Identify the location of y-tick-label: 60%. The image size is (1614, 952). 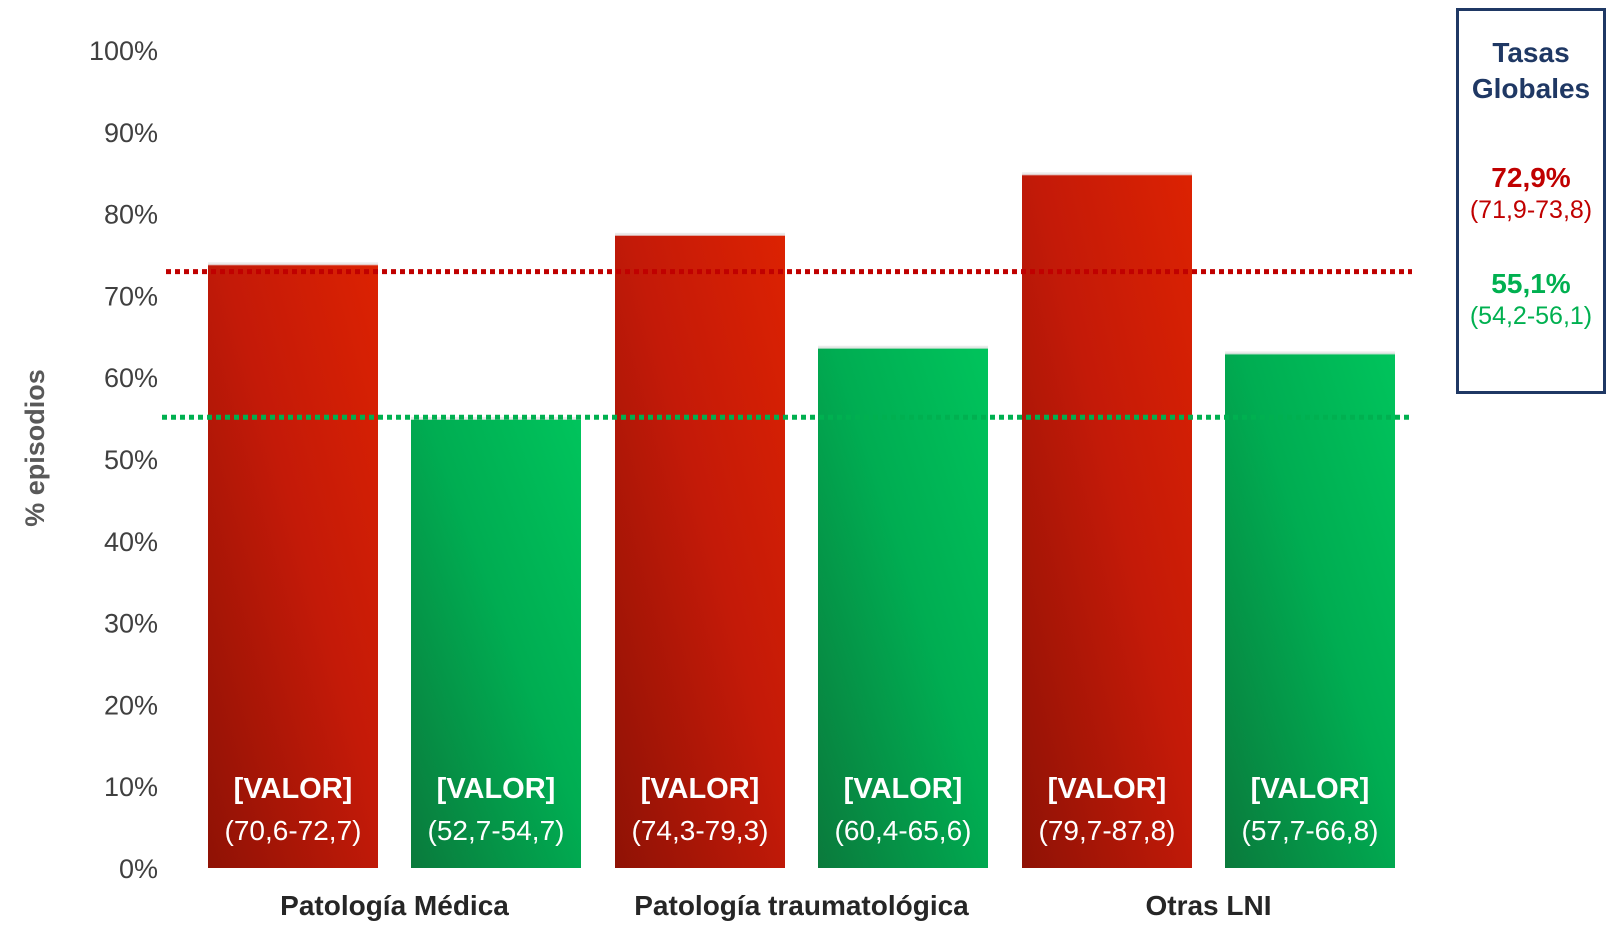
(131, 378).